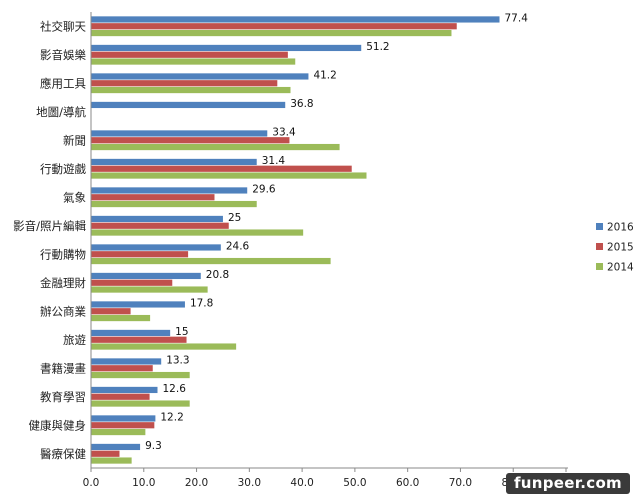  Describe the element at coordinates (249, 483) in the screenshot. I see `x-tick-label: 30.0` at that location.